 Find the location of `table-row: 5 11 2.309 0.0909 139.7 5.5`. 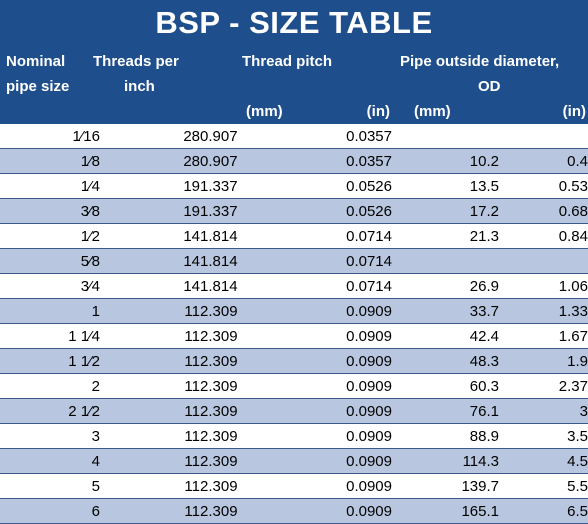

table-row: 5 11 2.309 0.0909 139.7 5.5 is located at coordinates (294, 486).